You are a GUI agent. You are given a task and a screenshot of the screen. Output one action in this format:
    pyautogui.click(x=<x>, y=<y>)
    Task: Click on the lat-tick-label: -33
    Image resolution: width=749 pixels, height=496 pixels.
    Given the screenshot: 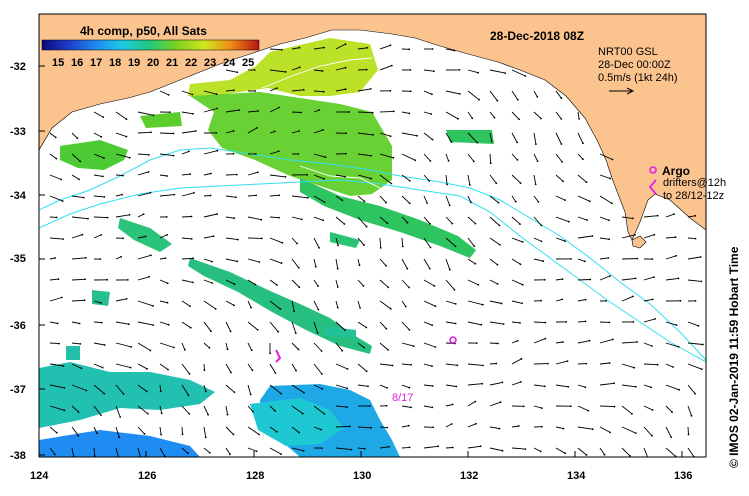 What is the action you would take?
    pyautogui.click(x=18, y=132)
    